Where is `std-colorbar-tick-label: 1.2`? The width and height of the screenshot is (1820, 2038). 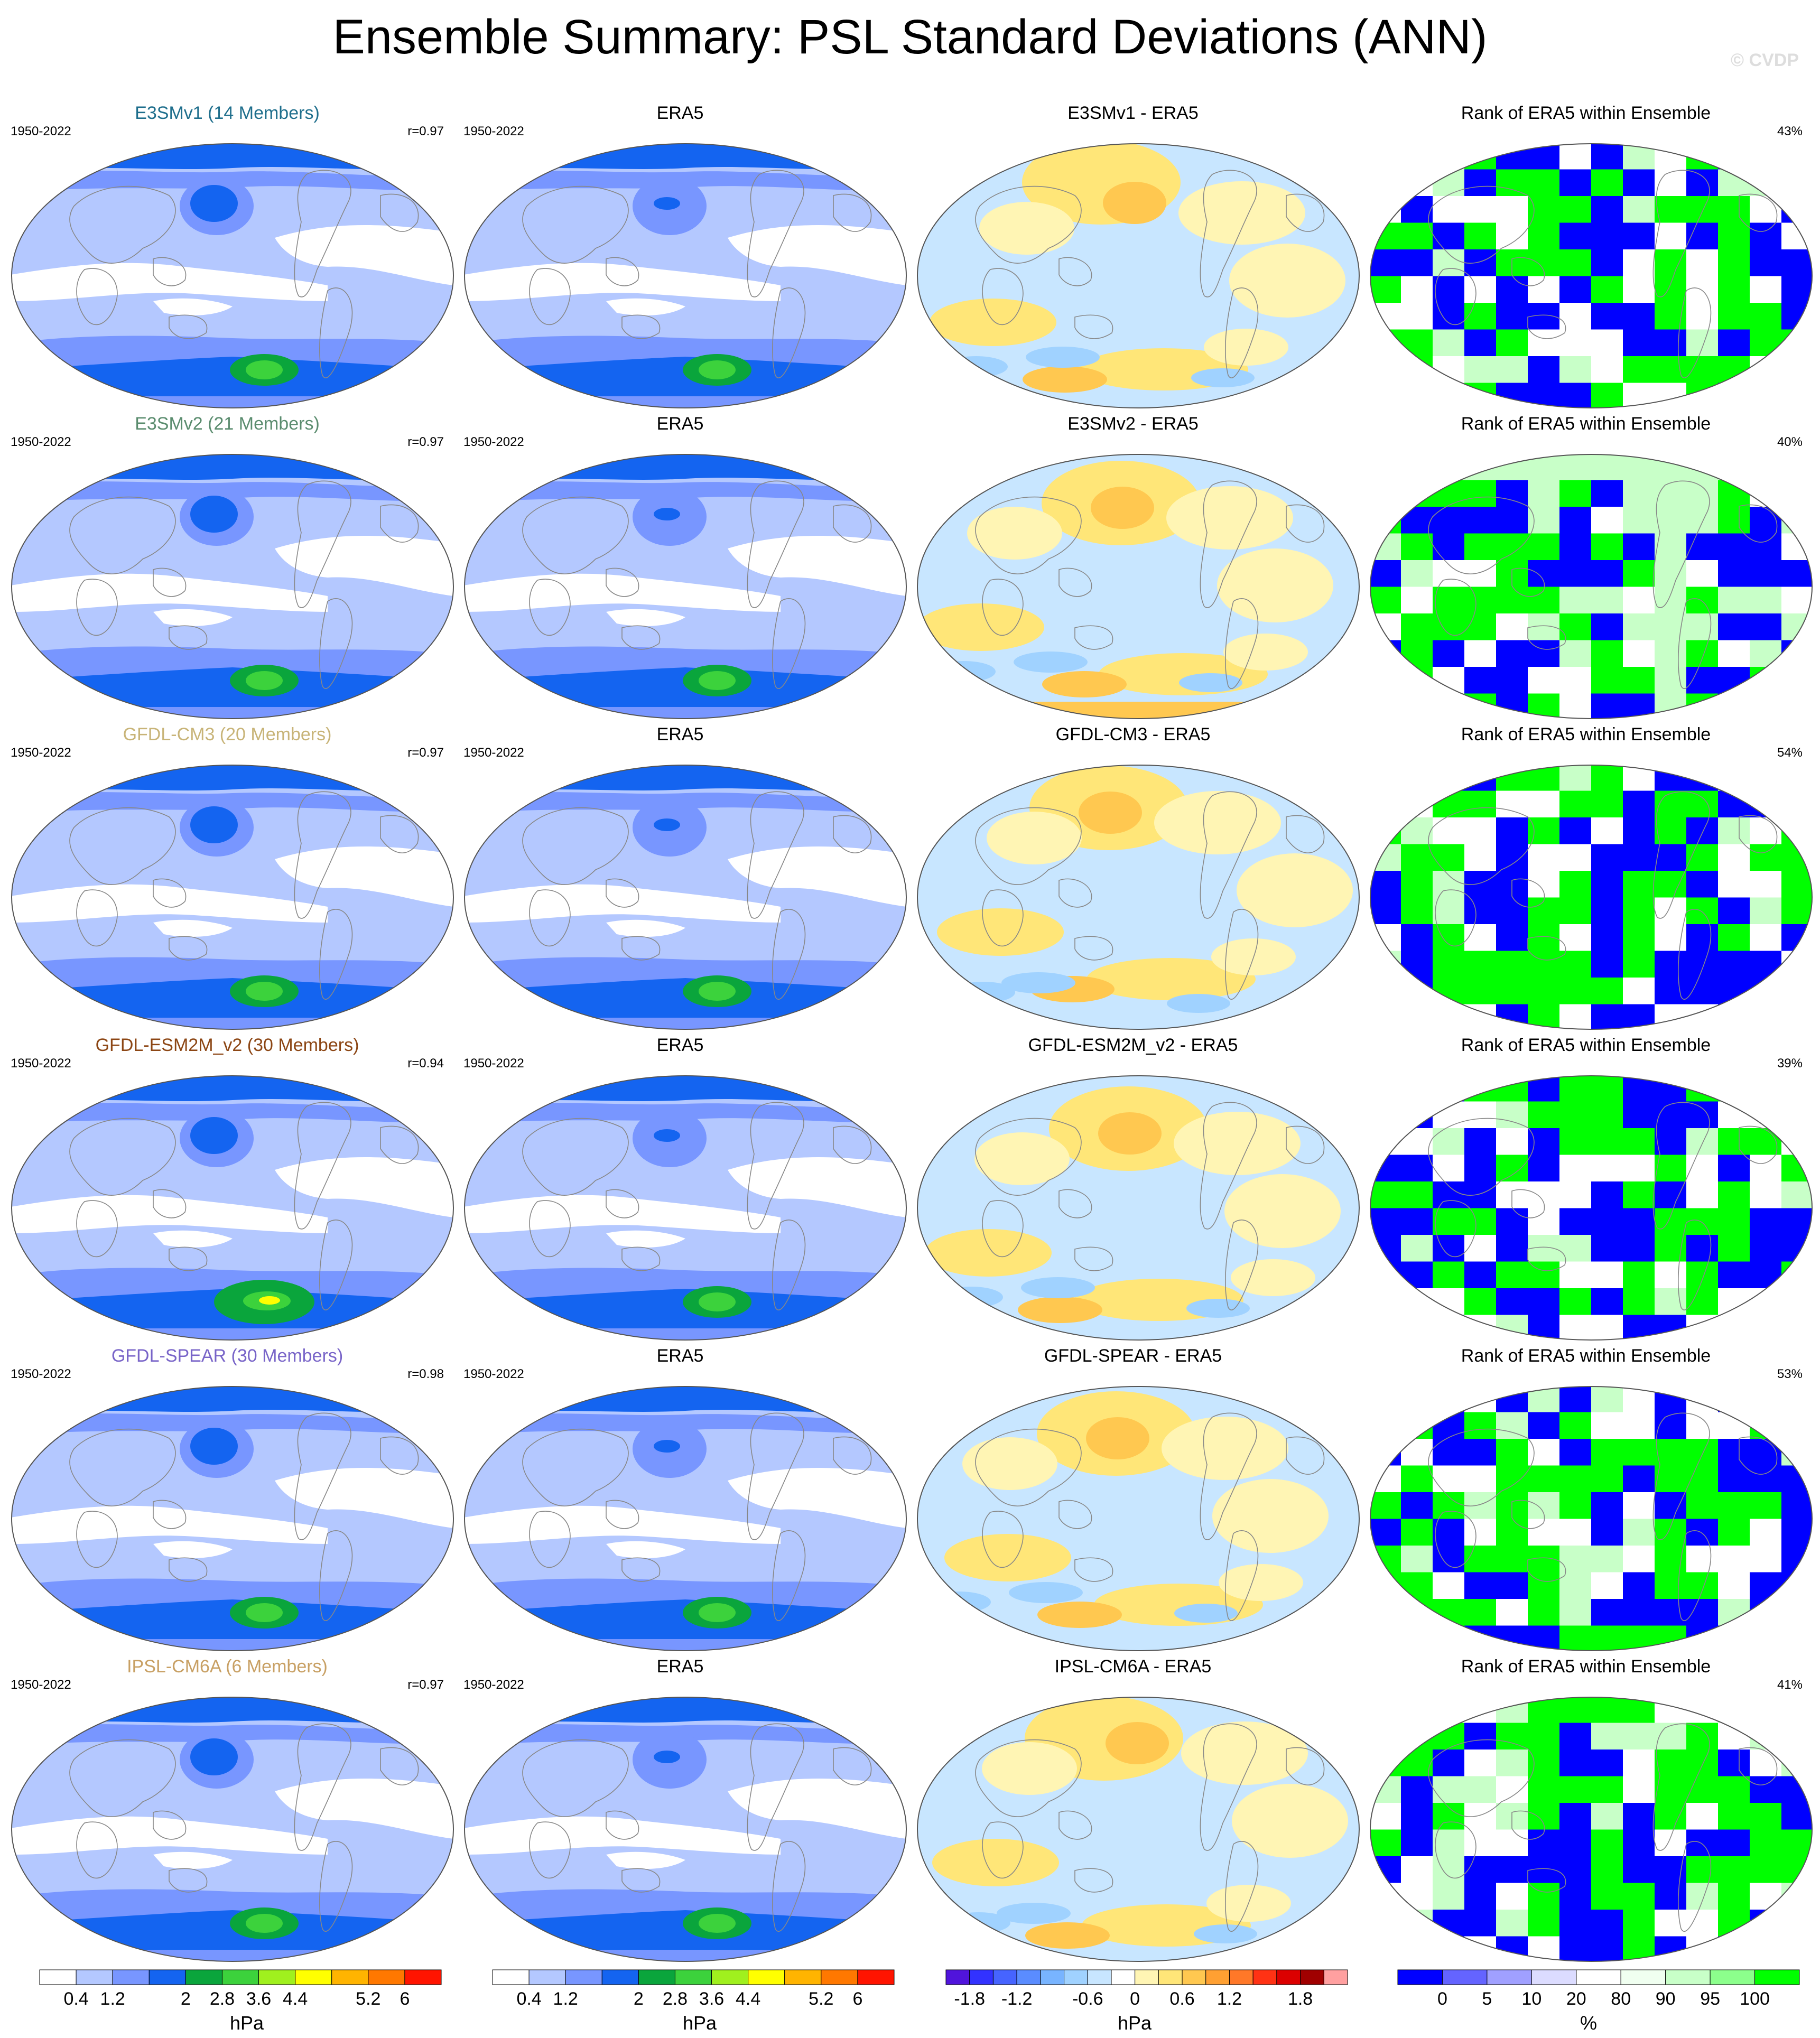 std-colorbar-tick-label: 1.2 is located at coordinates (112, 1999).